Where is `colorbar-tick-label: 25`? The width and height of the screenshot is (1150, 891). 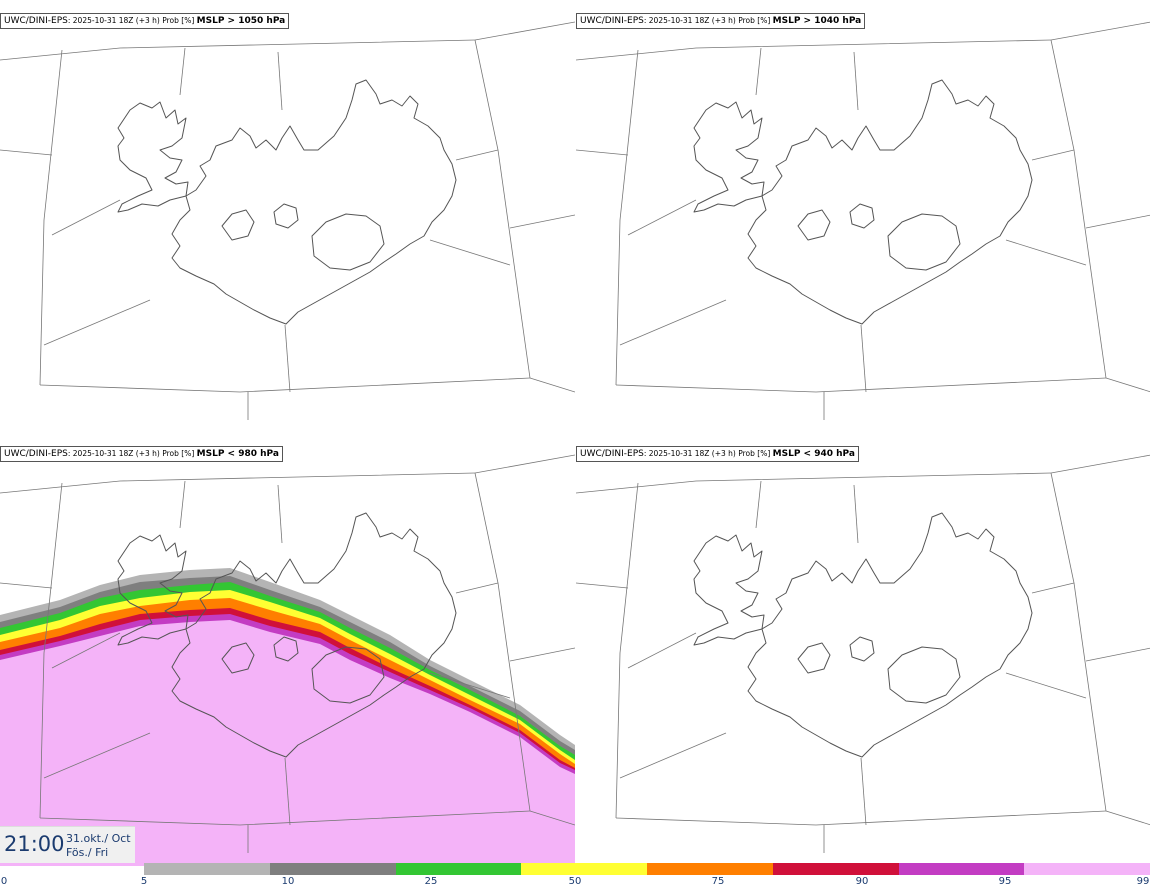 colorbar-tick-label: 25 is located at coordinates (431, 881).